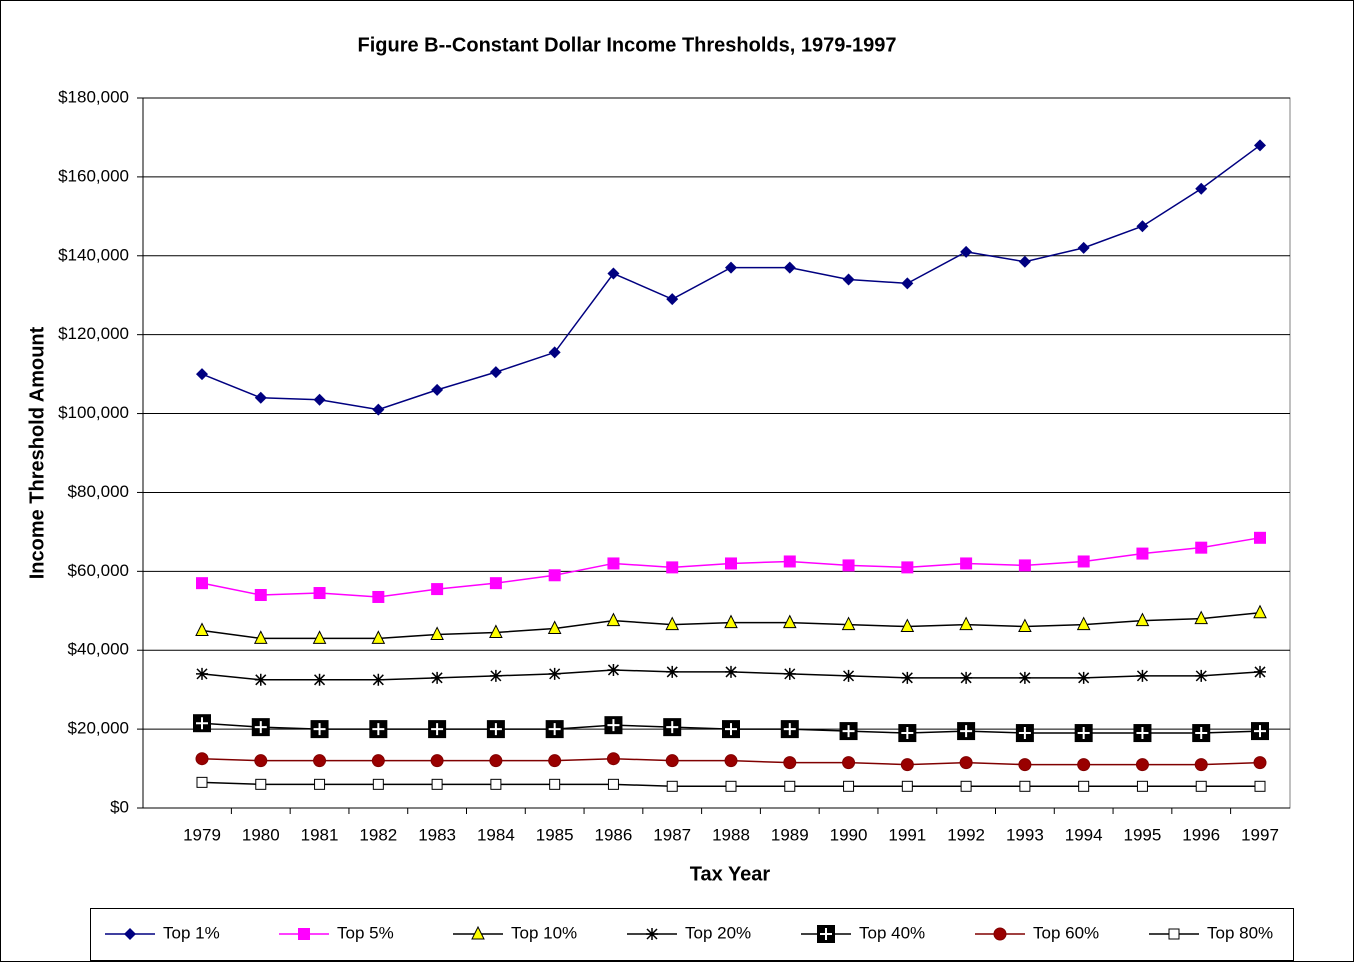 The height and width of the screenshot is (967, 1354). What do you see at coordinates (1240, 932) in the screenshot?
I see `legend-label: Top 80%` at bounding box center [1240, 932].